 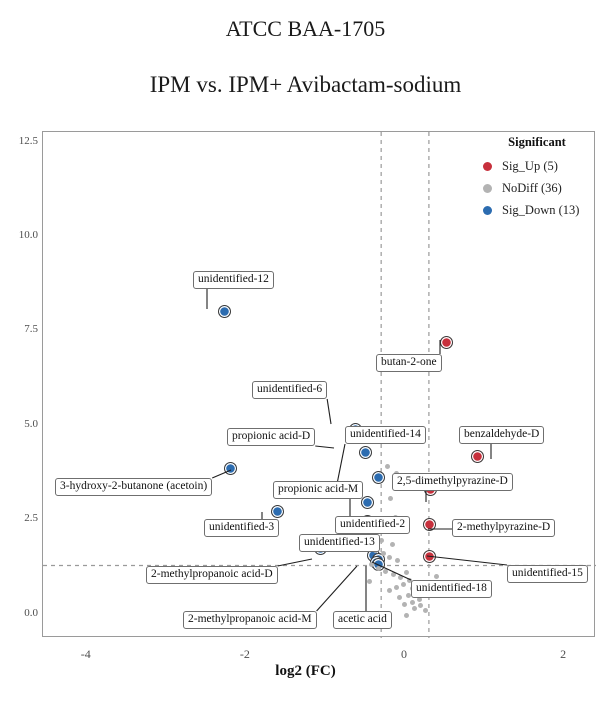 What do you see at coordinates (271, 437) in the screenshot?
I see `point-label: propionic acid-D` at bounding box center [271, 437].